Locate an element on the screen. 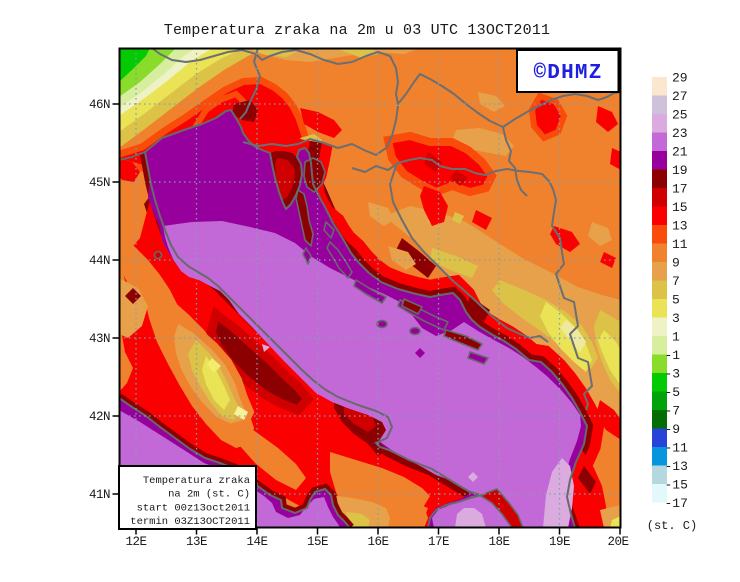  svg-text: 25 is located at coordinates (680, 115).